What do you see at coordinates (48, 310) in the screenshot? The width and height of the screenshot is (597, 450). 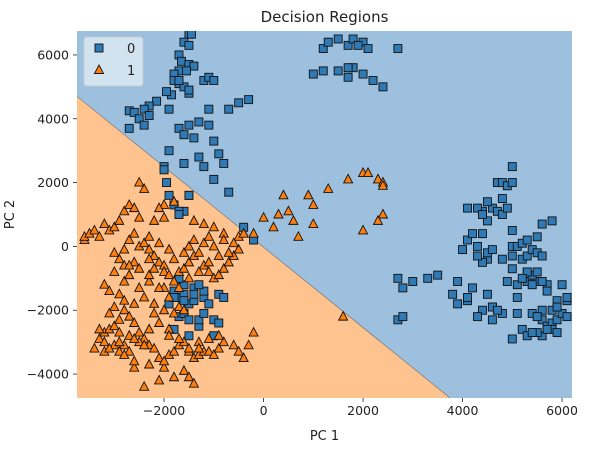 I see `y-tick-label: −2000` at bounding box center [48, 310].